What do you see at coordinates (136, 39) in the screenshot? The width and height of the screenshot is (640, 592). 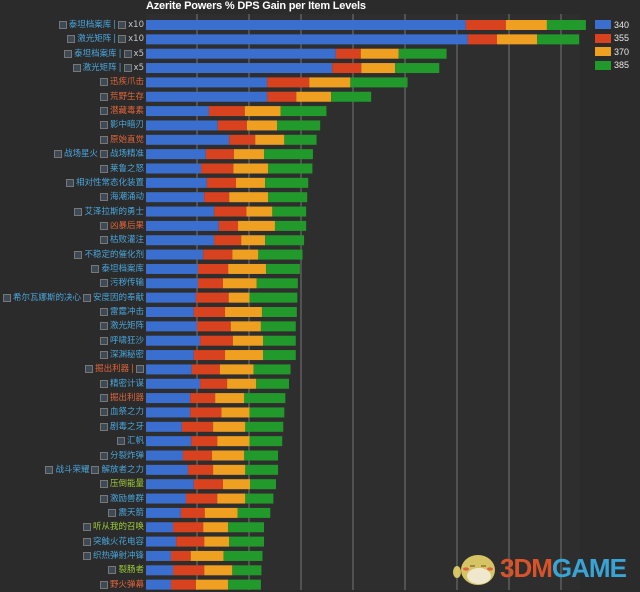 I see `category-label-text: x10` at bounding box center [136, 39].